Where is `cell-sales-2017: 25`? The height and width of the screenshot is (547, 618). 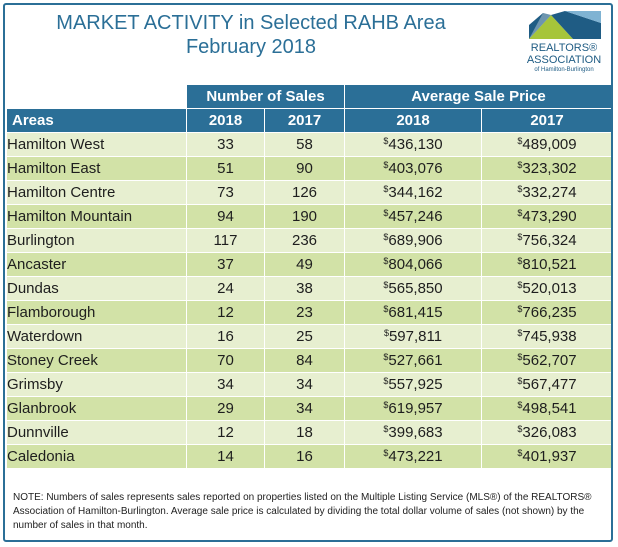 cell-sales-2017: 25 is located at coordinates (304, 336).